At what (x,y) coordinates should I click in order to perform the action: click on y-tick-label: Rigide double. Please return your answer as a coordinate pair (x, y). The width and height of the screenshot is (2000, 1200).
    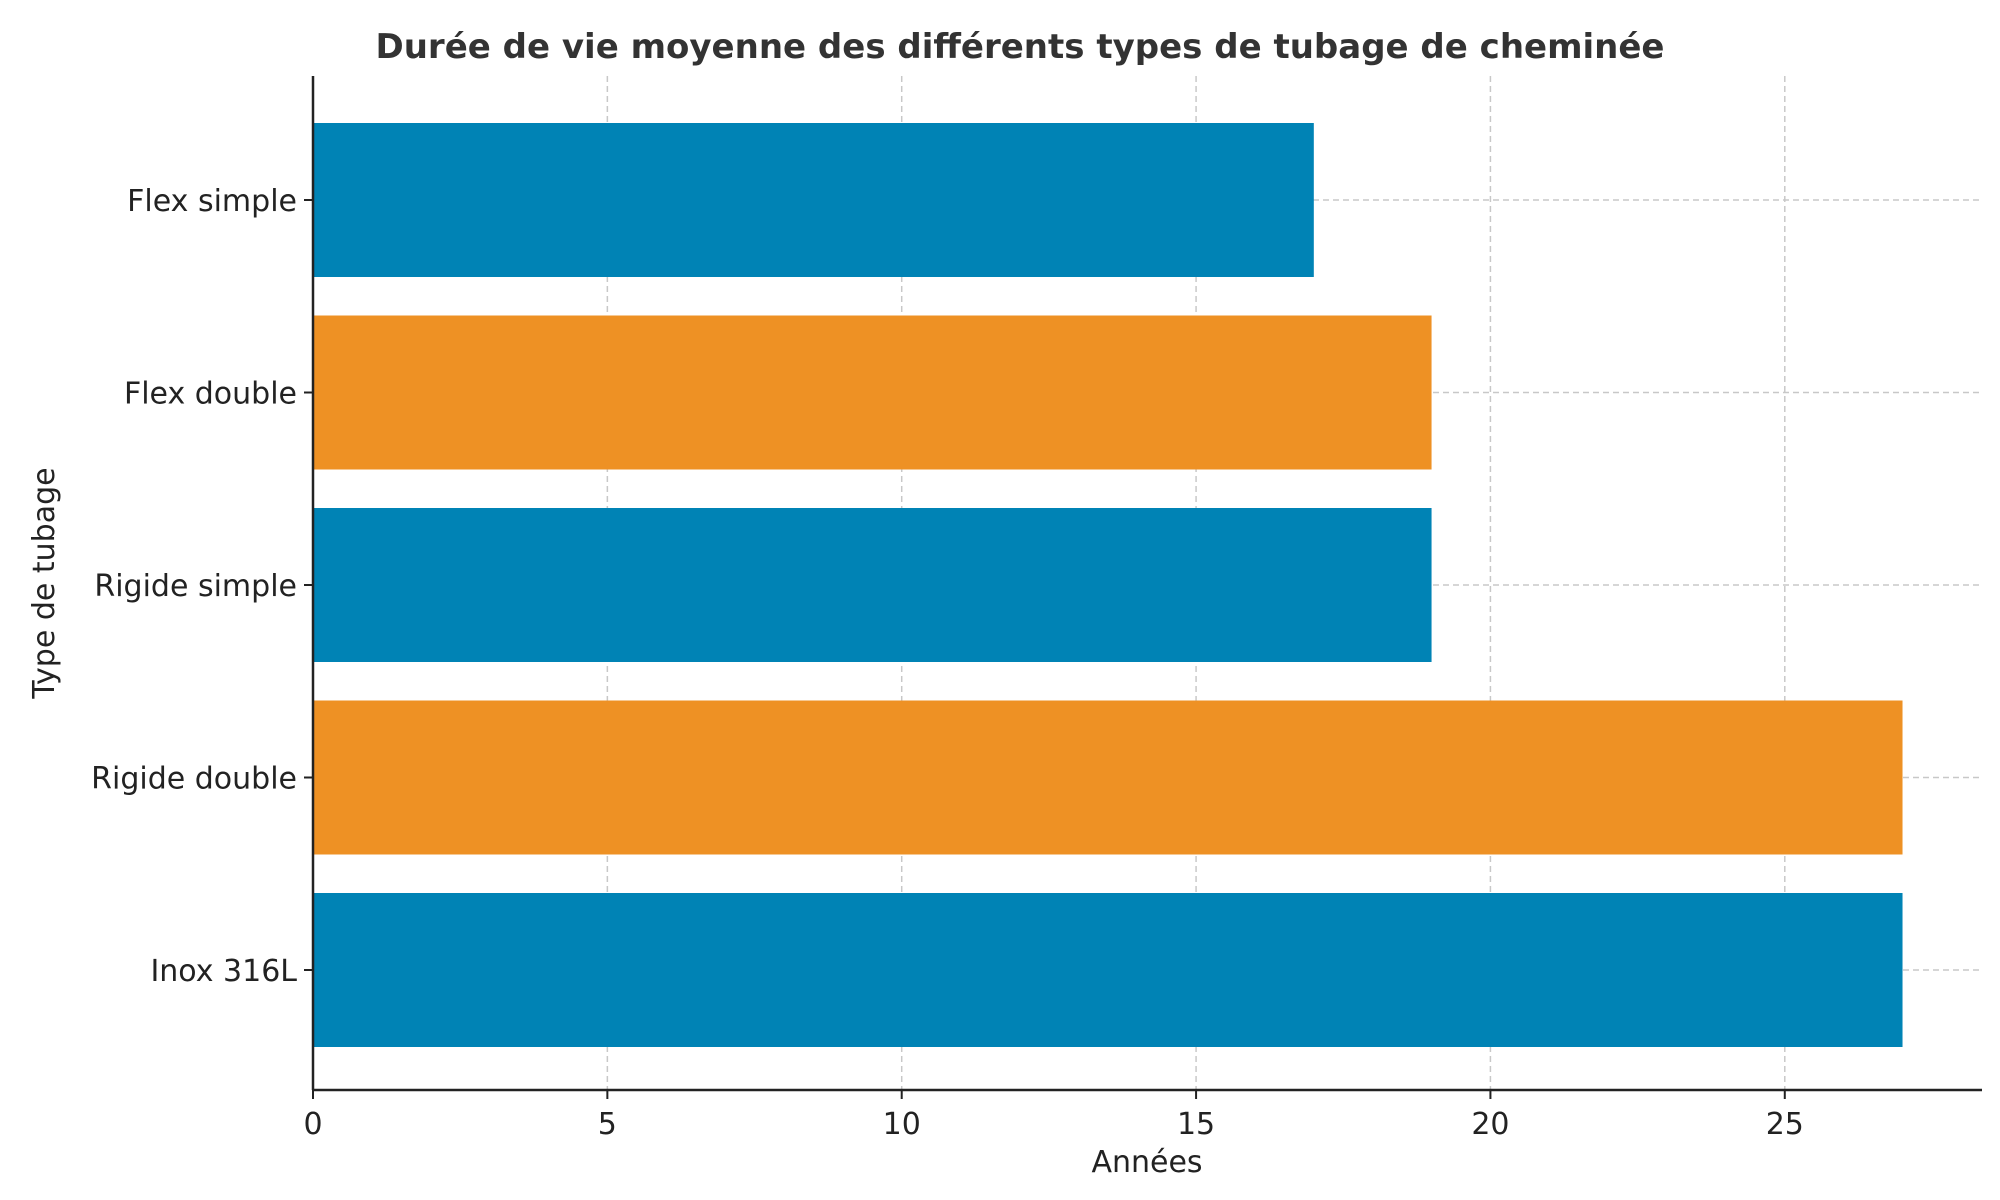
    Looking at the image, I should click on (194, 779).